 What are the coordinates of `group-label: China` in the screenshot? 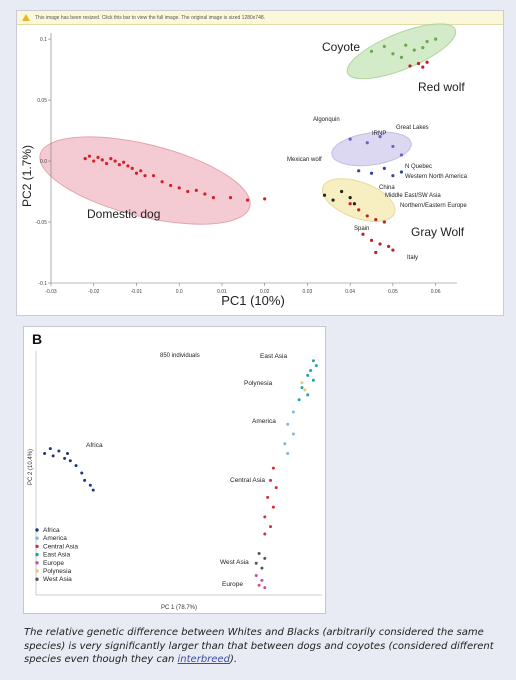 It's located at (387, 188).